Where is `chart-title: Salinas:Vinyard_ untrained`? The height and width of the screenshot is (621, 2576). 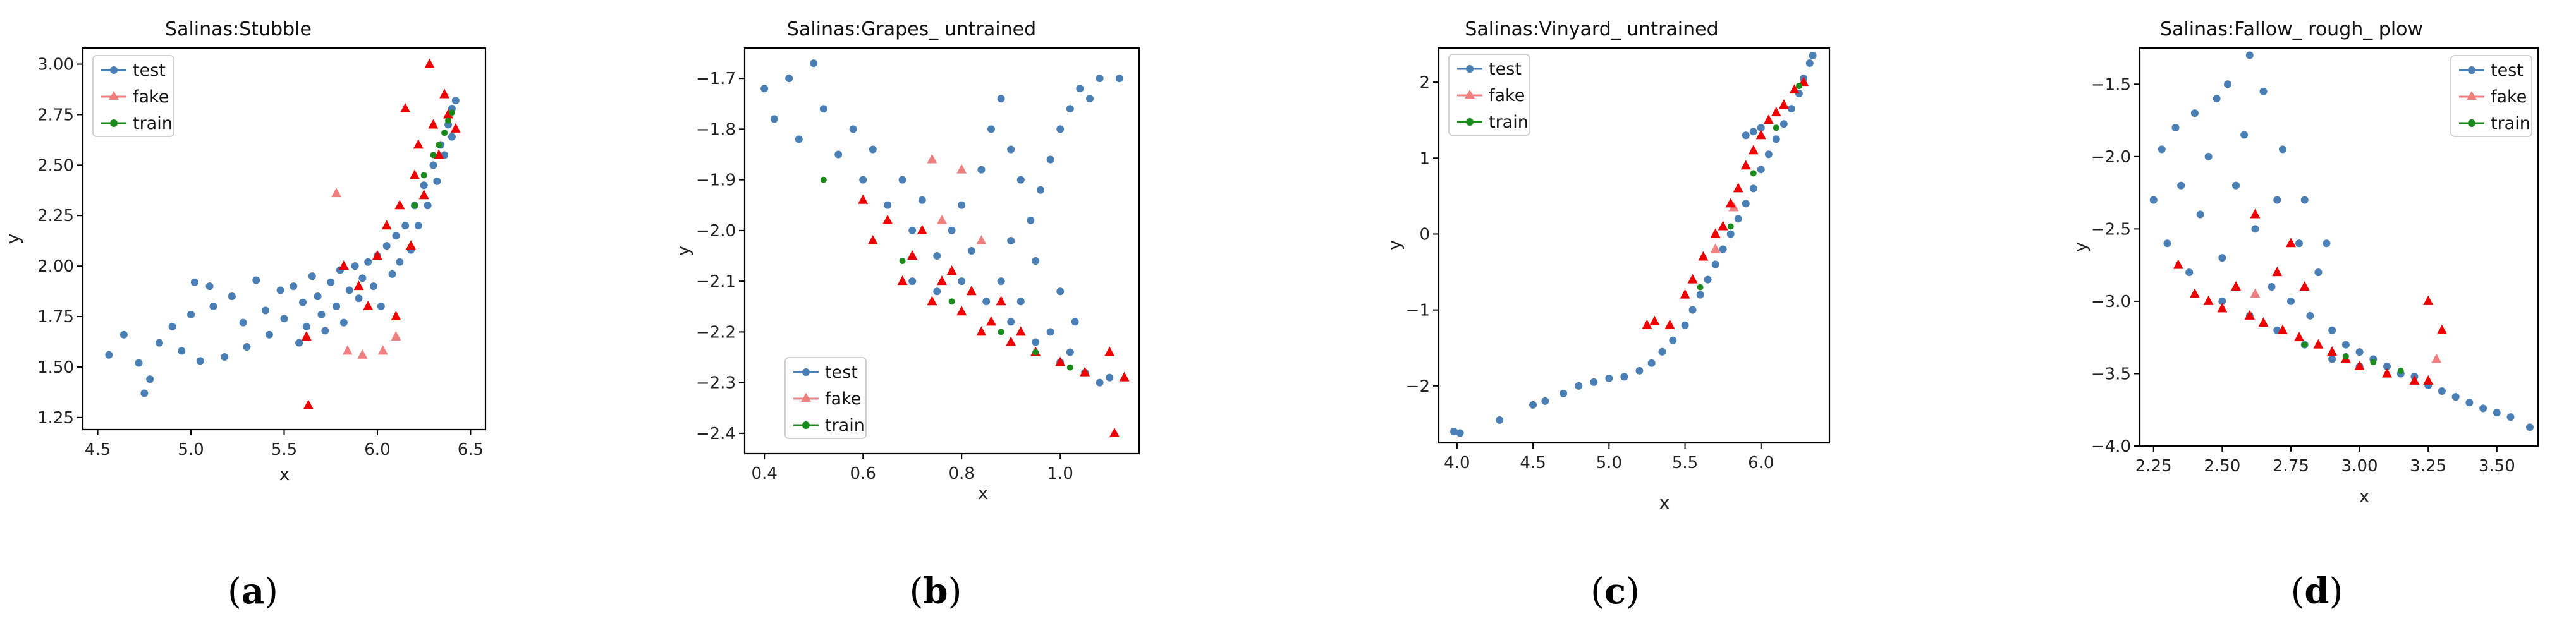
chart-title: Salinas:Vinyard_ untrained is located at coordinates (1591, 29).